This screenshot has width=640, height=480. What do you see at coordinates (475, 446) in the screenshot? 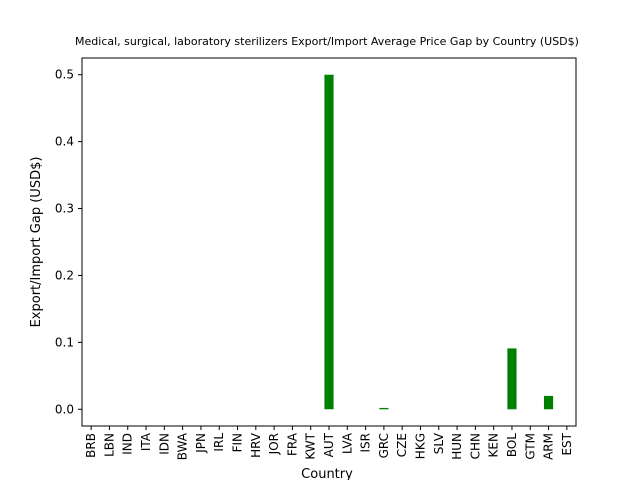
I see `x-tick-label: CHN` at bounding box center [475, 446].